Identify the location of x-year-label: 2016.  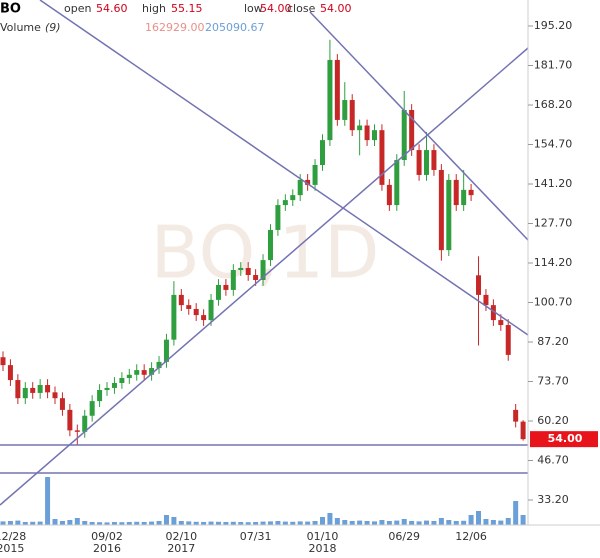
(107, 548).